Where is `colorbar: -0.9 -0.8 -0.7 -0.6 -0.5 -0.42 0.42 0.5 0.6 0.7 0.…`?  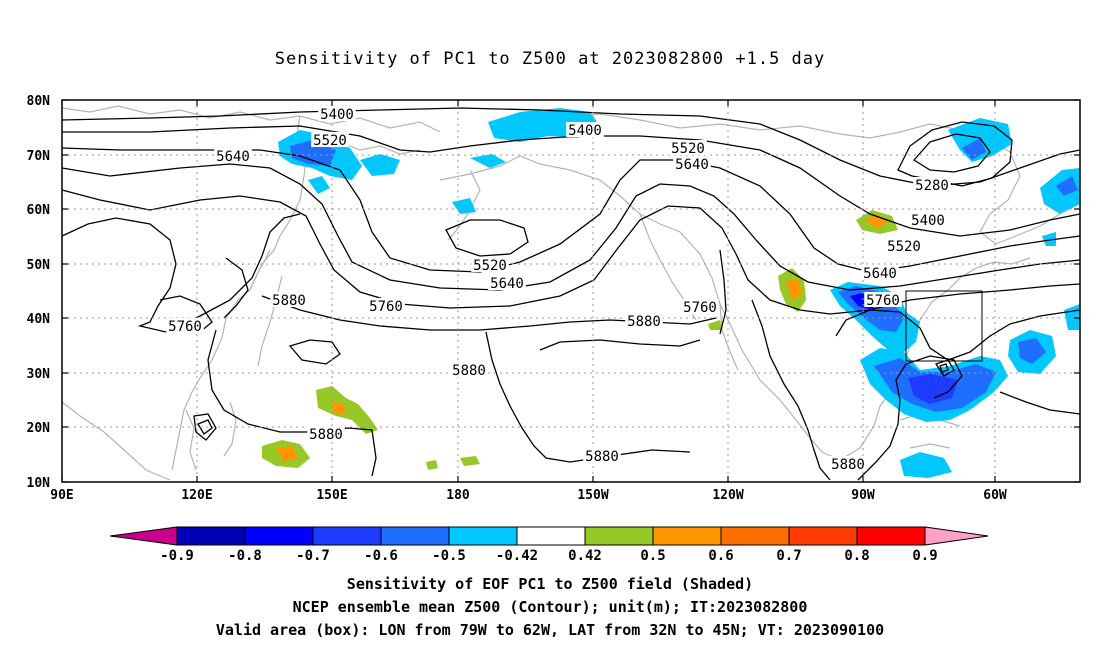 colorbar: -0.9 -0.8 -0.7 -0.6 -0.5 -0.42 0.42 0.5 0.6 0.7 0.… is located at coordinates (549, 545).